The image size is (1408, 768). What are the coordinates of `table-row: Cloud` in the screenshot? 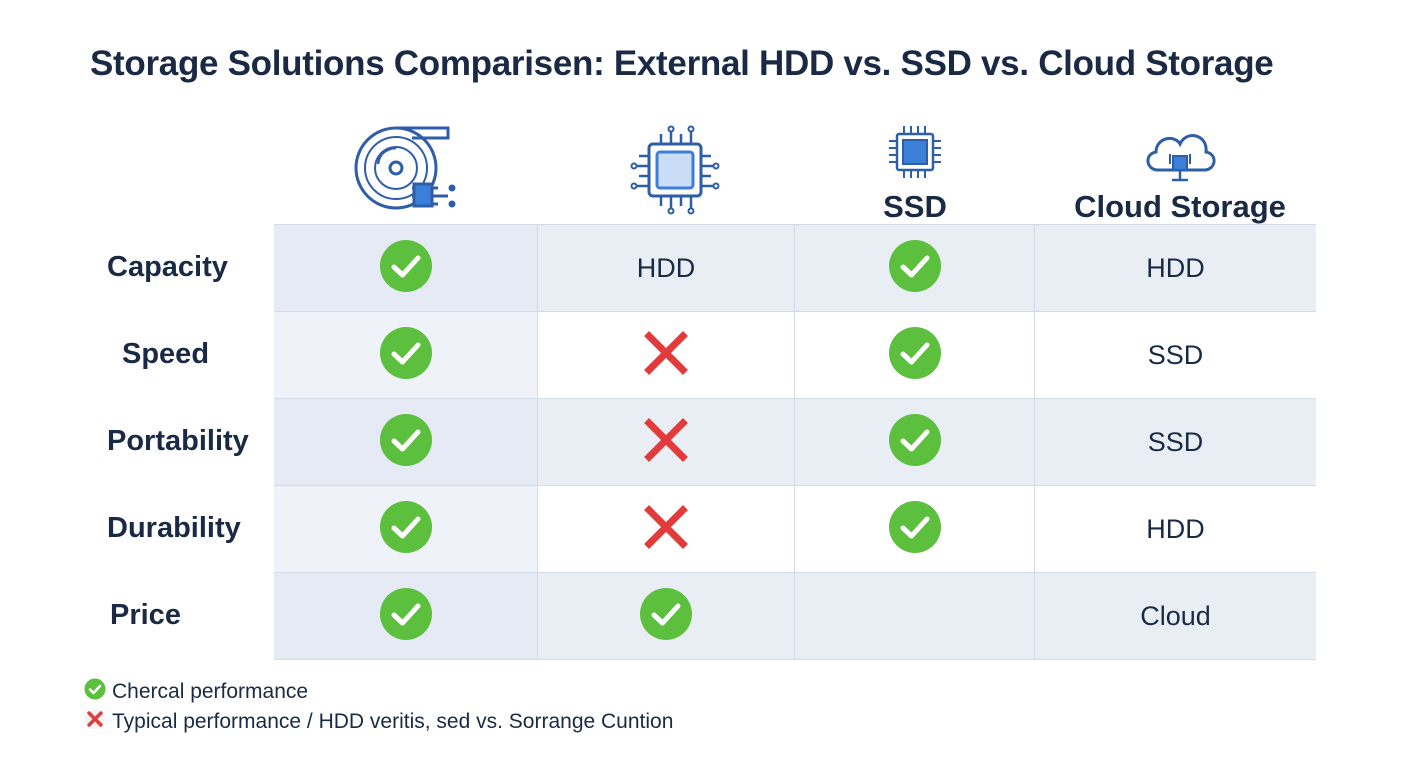 It's located at (795, 616).